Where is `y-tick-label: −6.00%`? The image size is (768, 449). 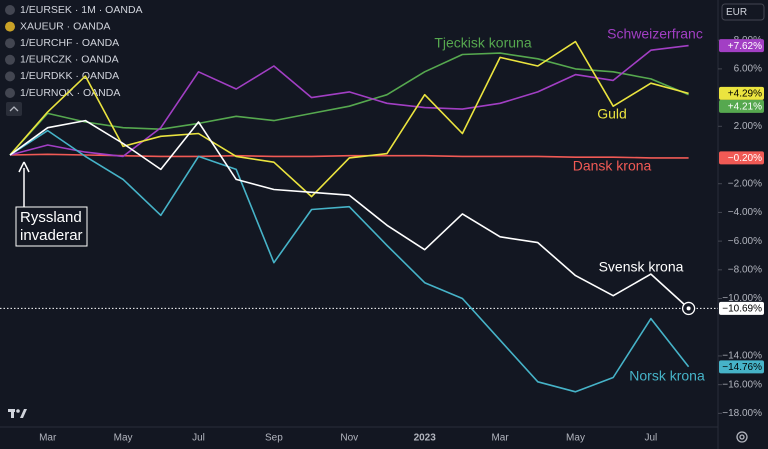 y-tick-label: −6.00% is located at coordinates (745, 241).